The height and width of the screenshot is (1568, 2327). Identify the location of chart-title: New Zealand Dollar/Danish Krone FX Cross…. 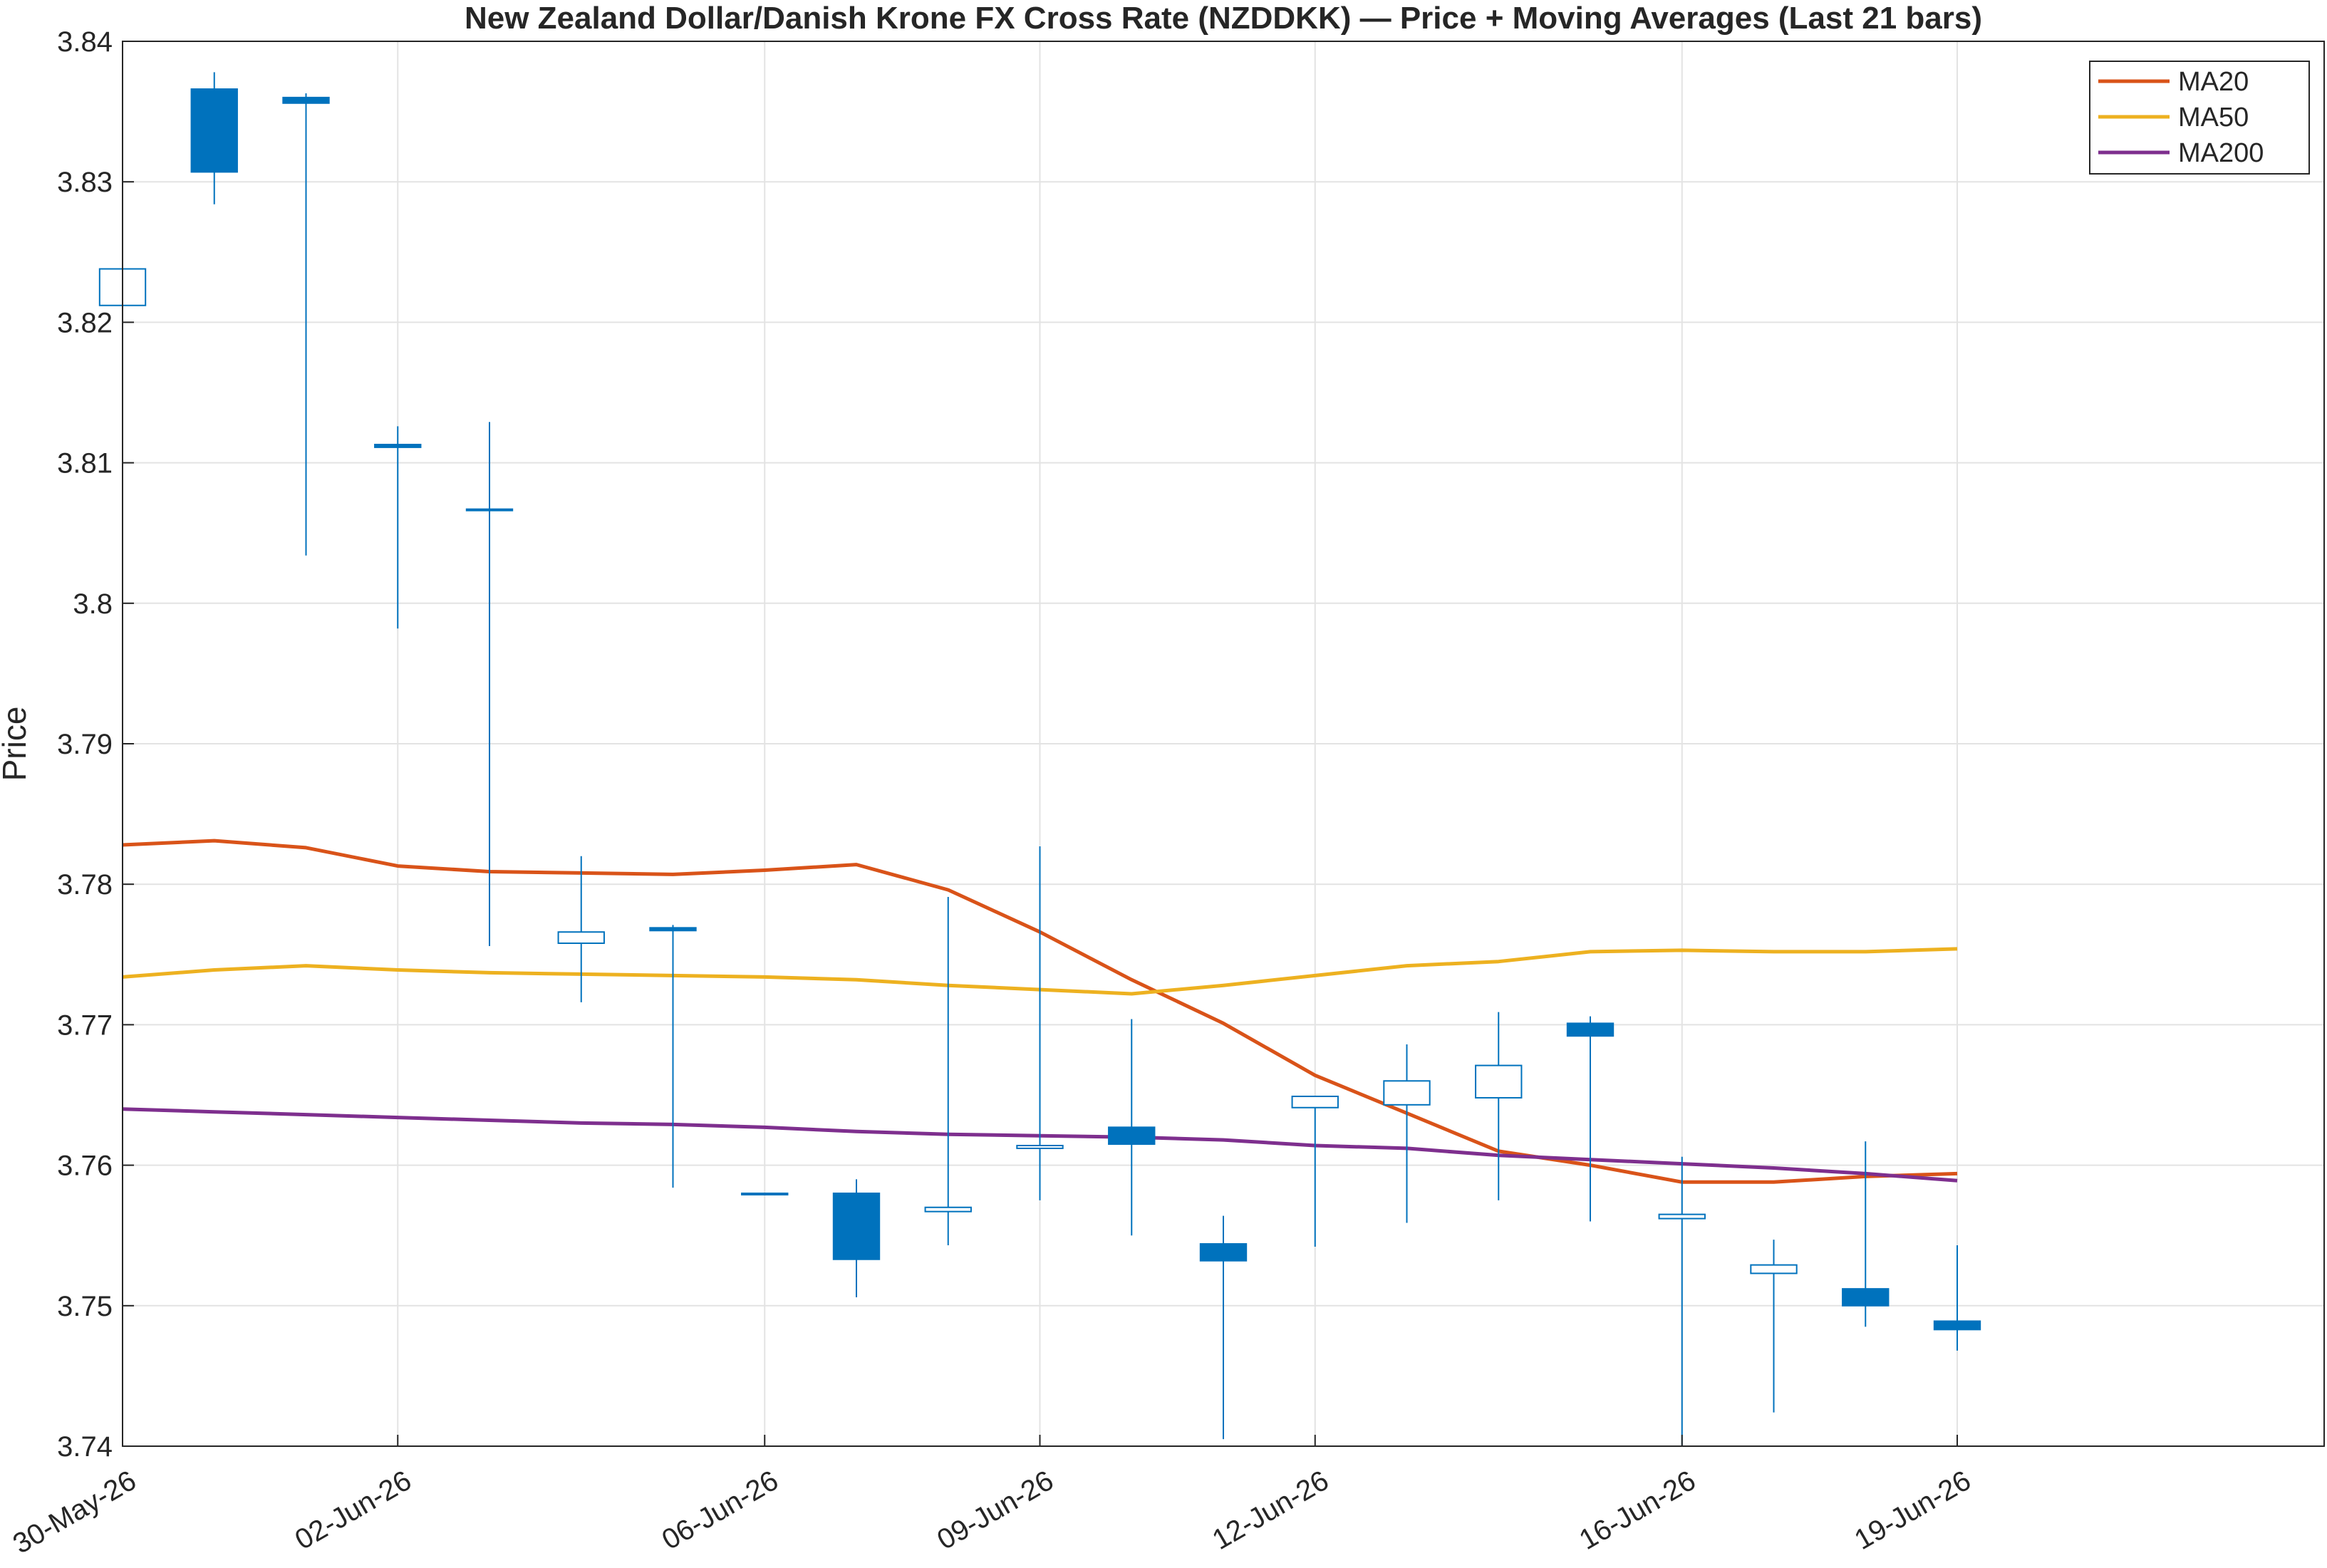
(1223, 18).